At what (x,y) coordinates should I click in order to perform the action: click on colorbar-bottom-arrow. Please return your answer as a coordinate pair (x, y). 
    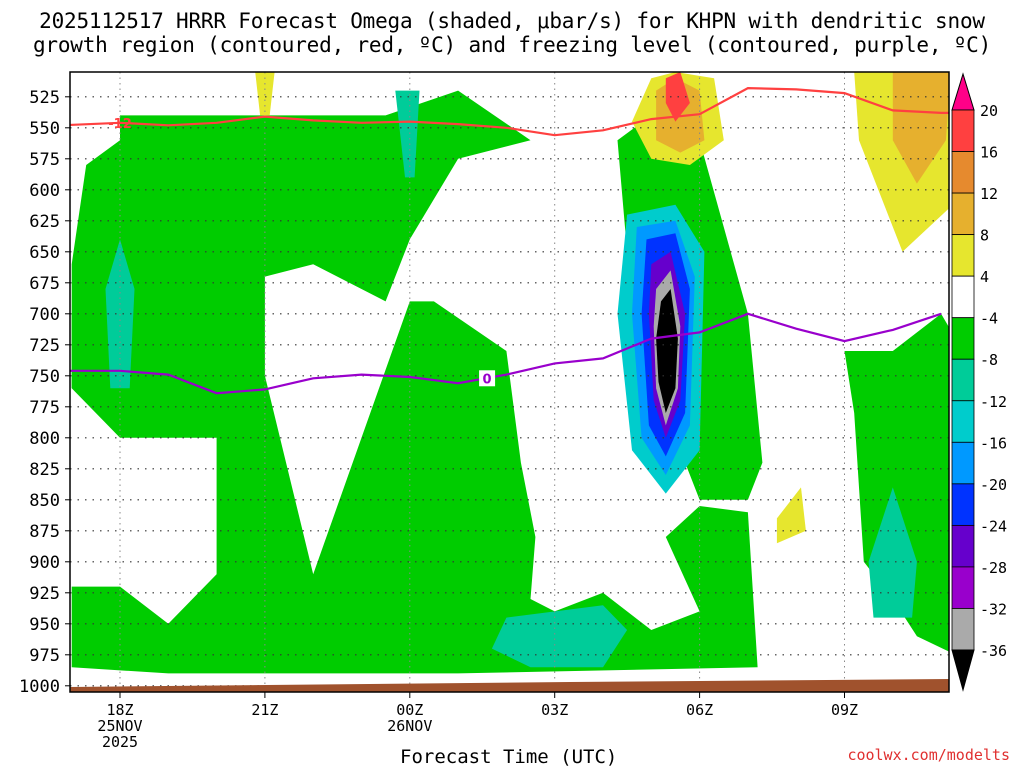
    Looking at the image, I should click on (963, 670).